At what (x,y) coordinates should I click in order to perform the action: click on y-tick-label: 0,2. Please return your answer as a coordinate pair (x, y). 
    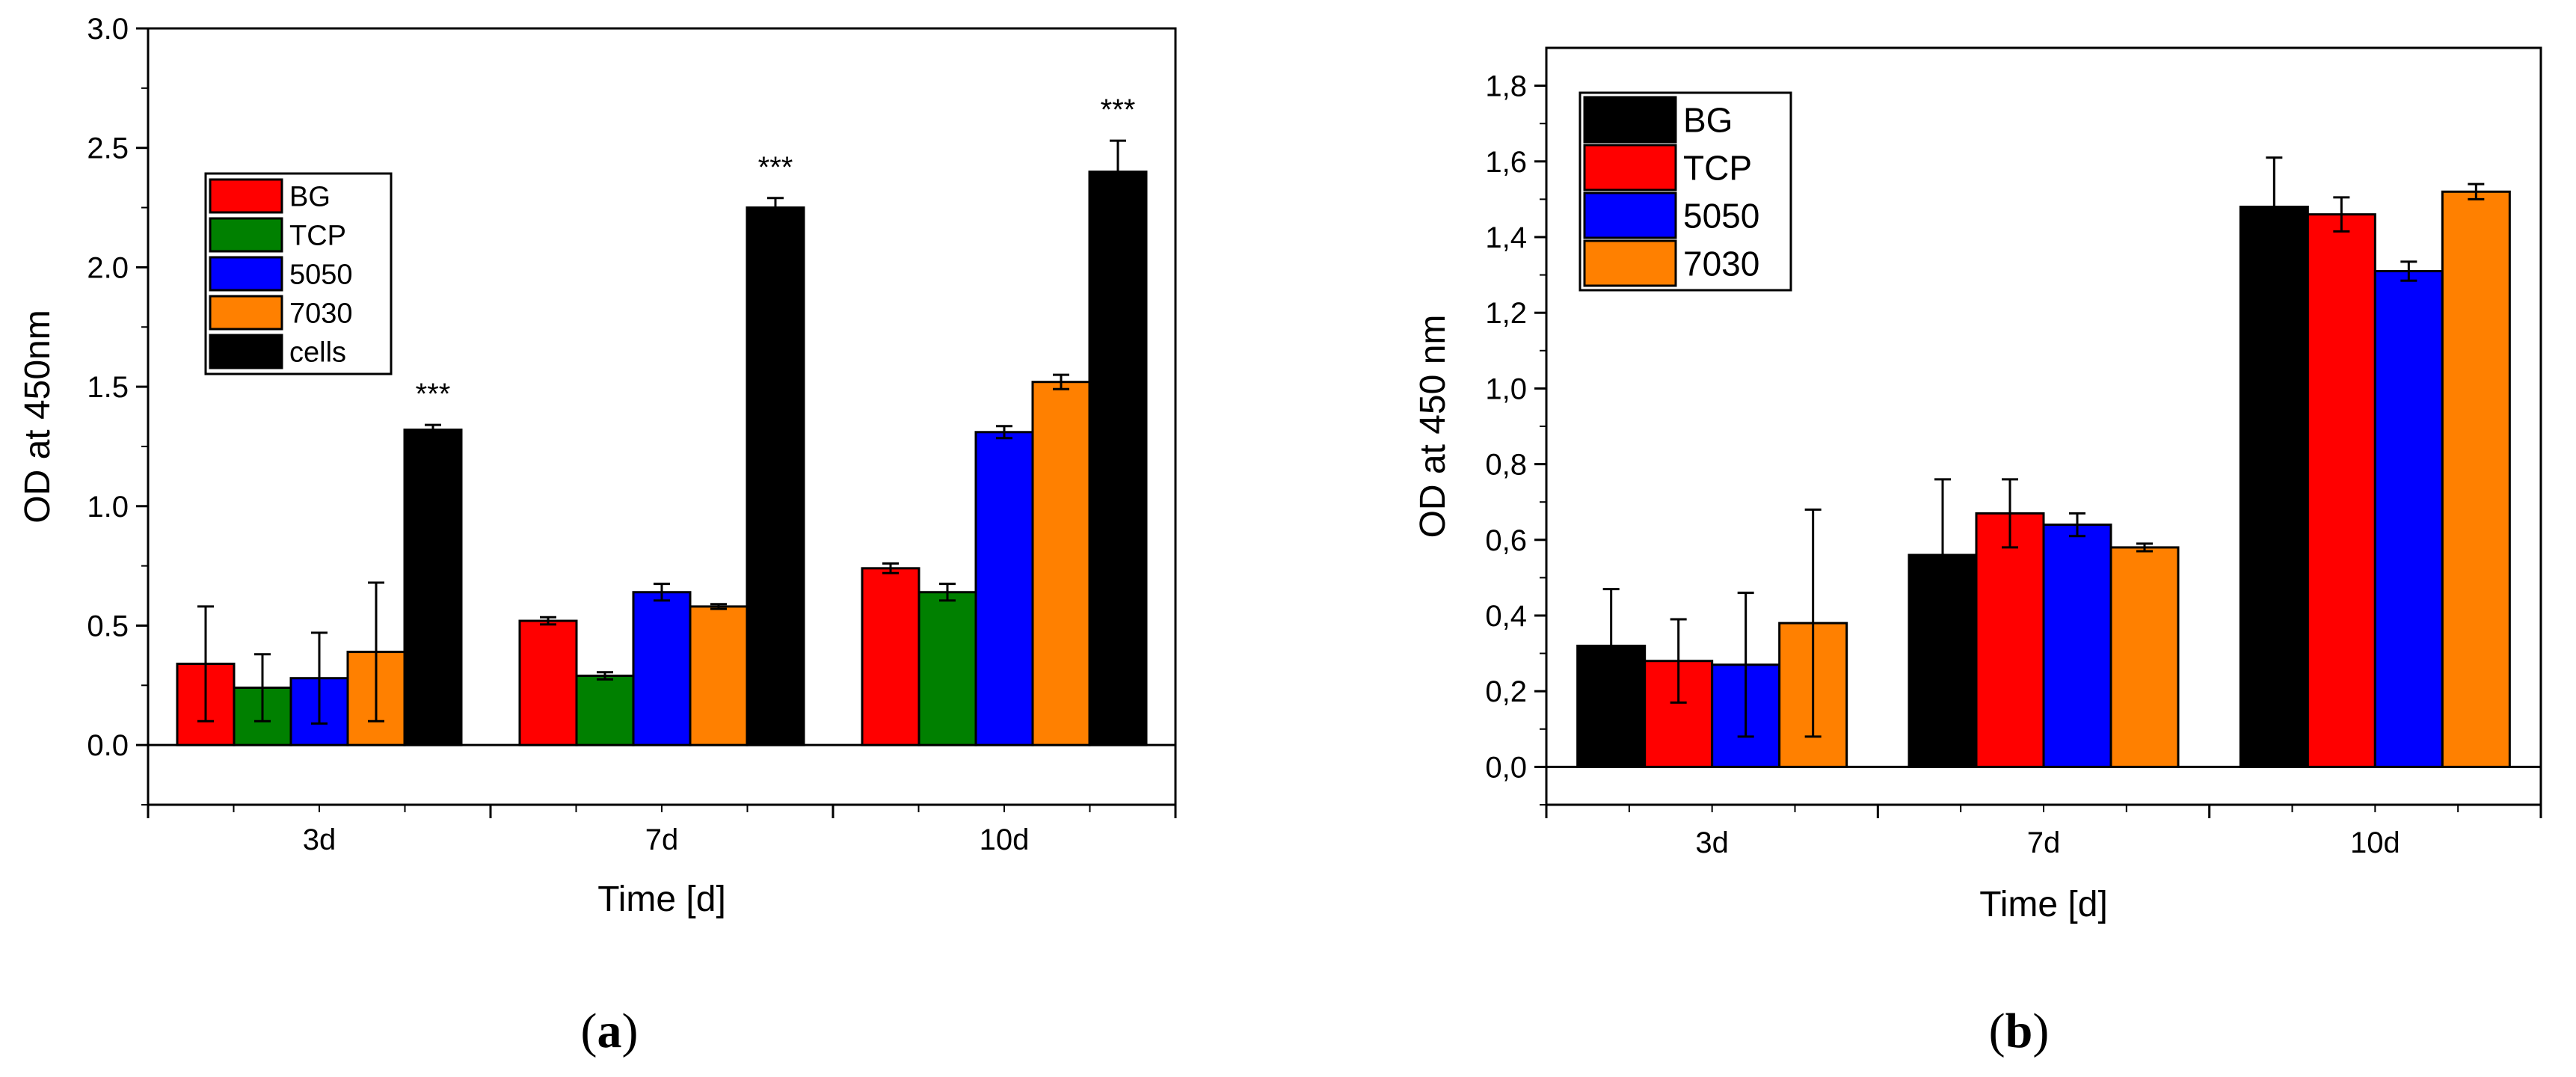
    Looking at the image, I should click on (1506, 691).